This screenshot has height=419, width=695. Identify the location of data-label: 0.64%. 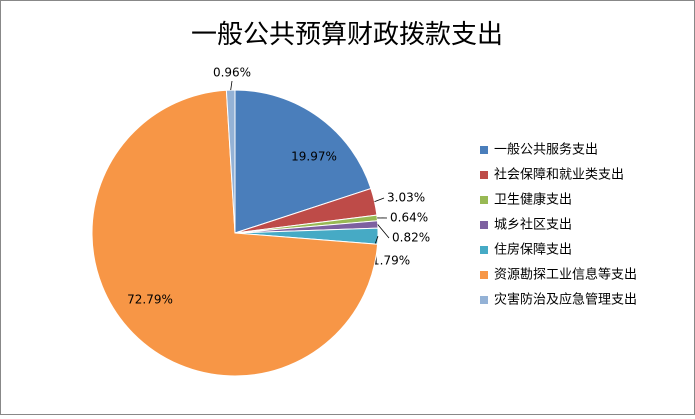
(409, 218).